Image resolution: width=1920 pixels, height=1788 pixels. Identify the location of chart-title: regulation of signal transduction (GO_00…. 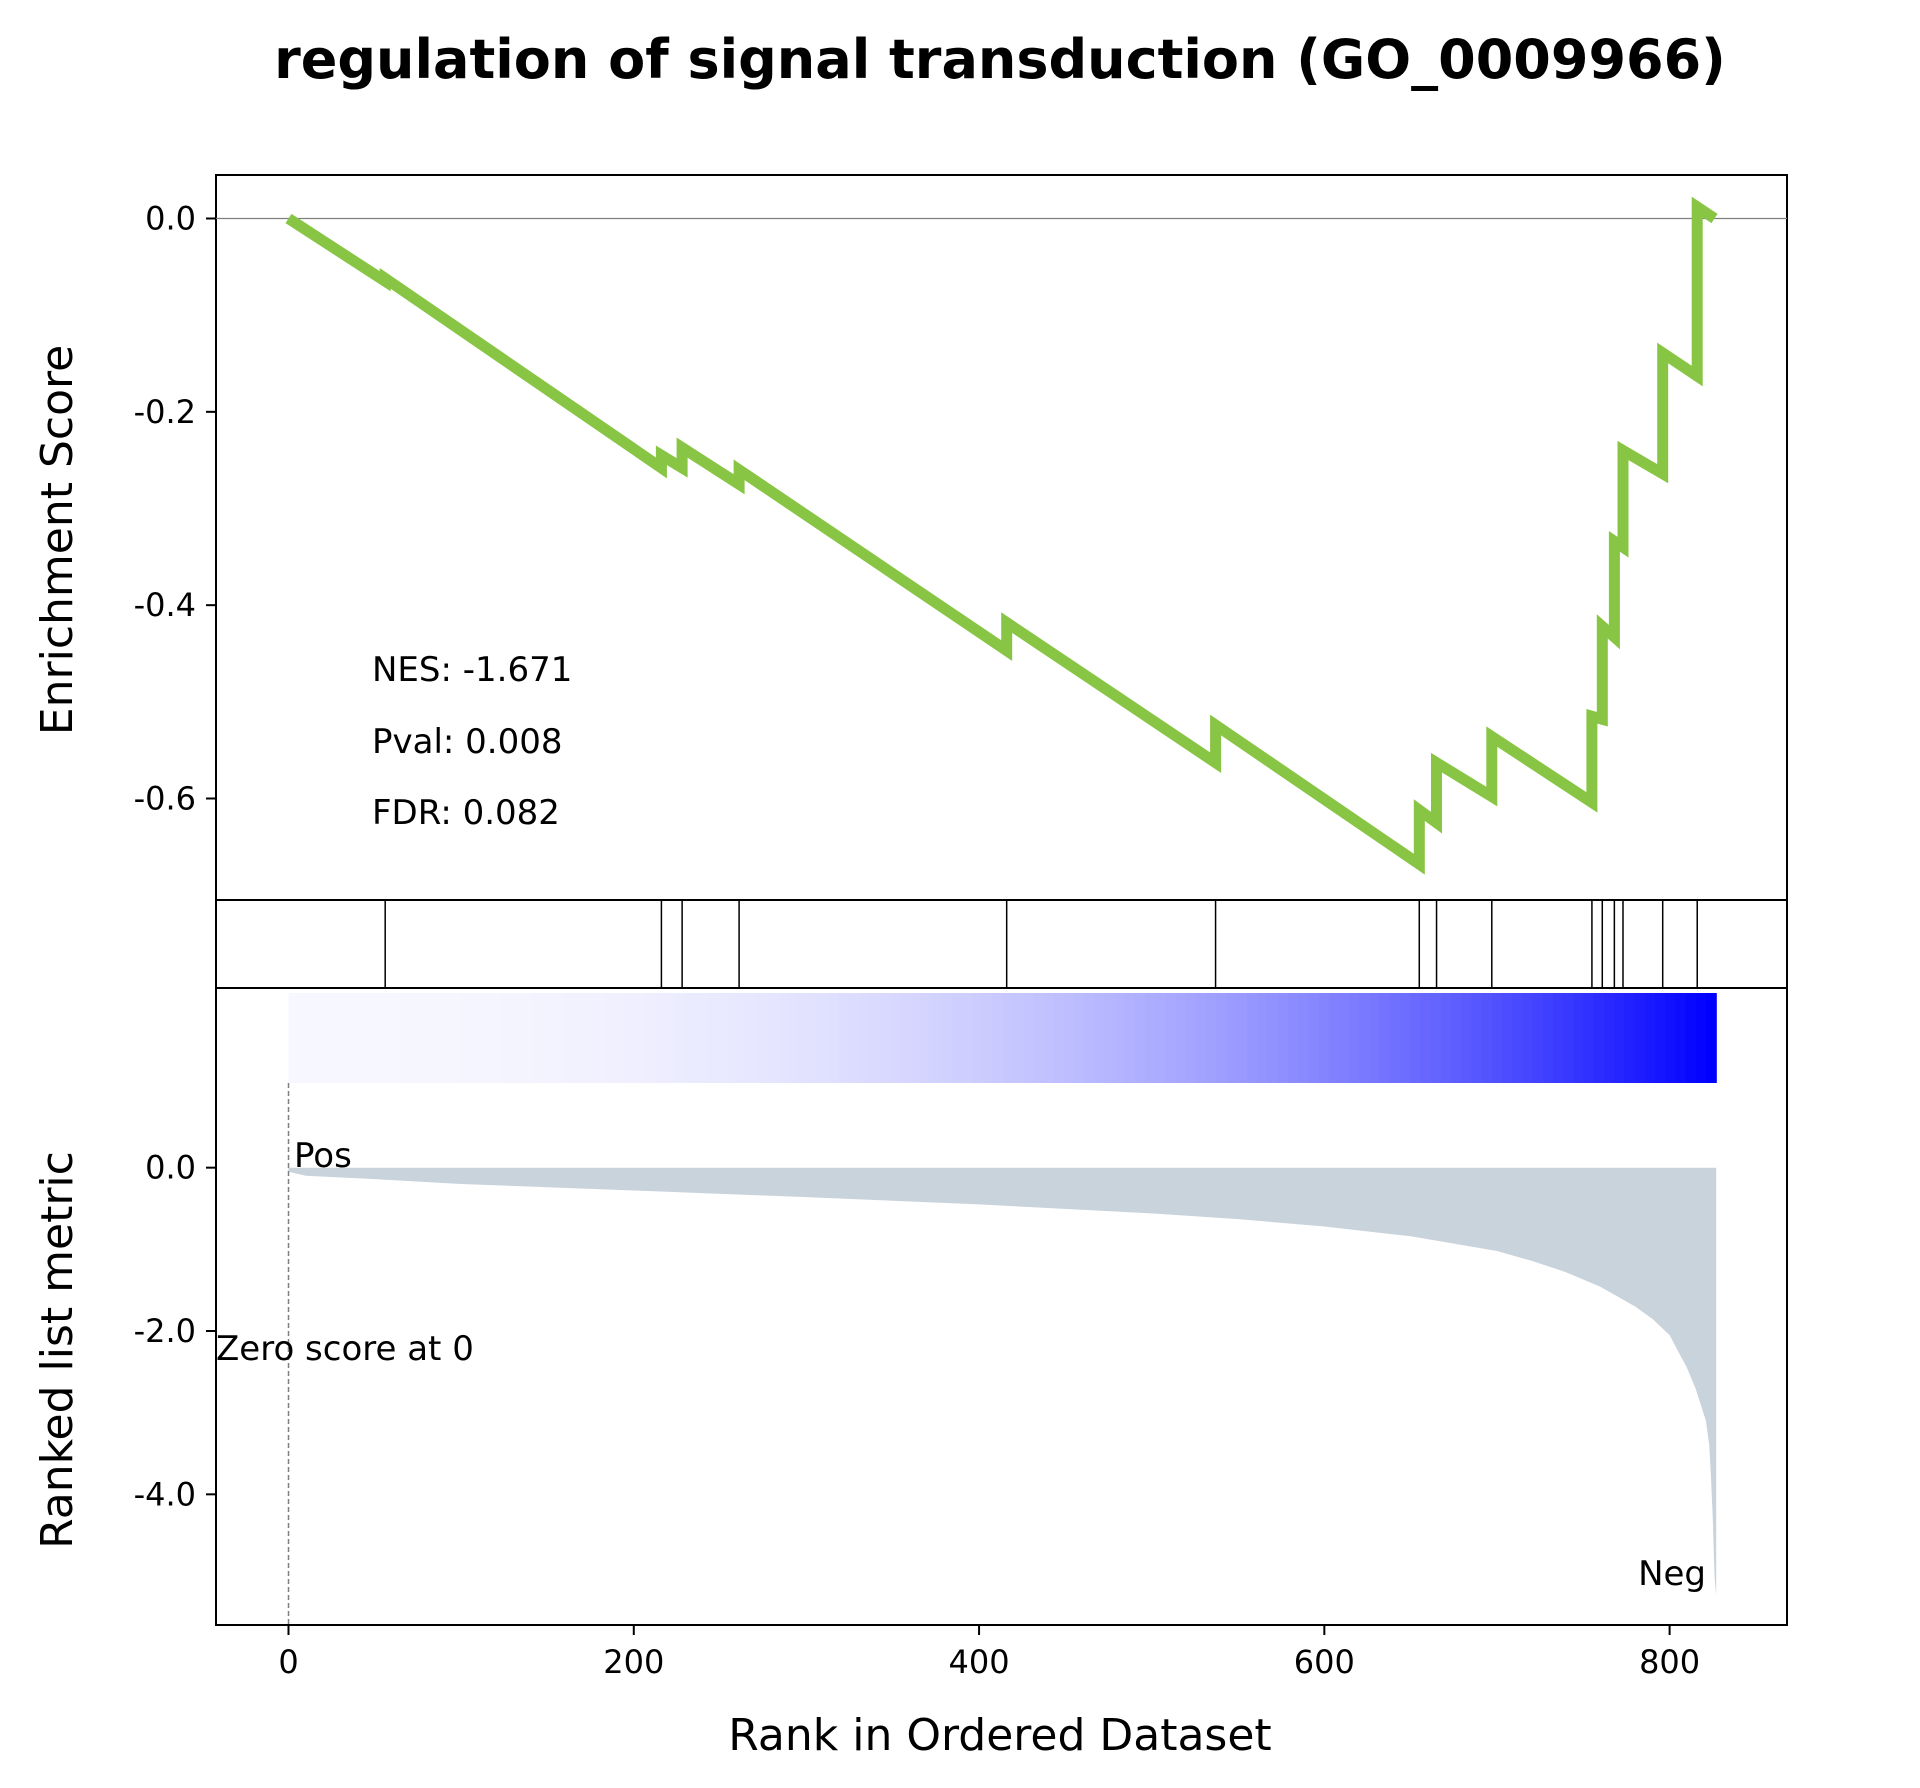
(1000, 59).